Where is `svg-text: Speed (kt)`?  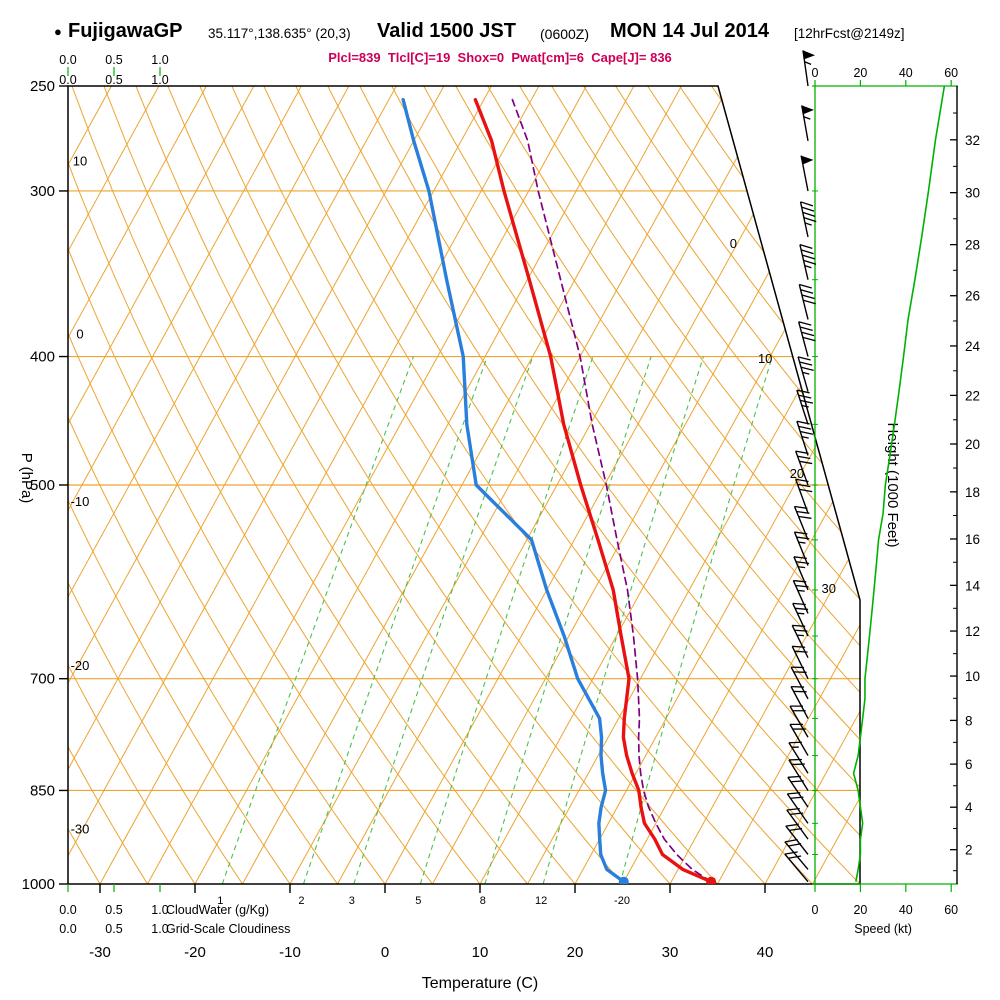
svg-text: Speed (kt) is located at coordinates (883, 929).